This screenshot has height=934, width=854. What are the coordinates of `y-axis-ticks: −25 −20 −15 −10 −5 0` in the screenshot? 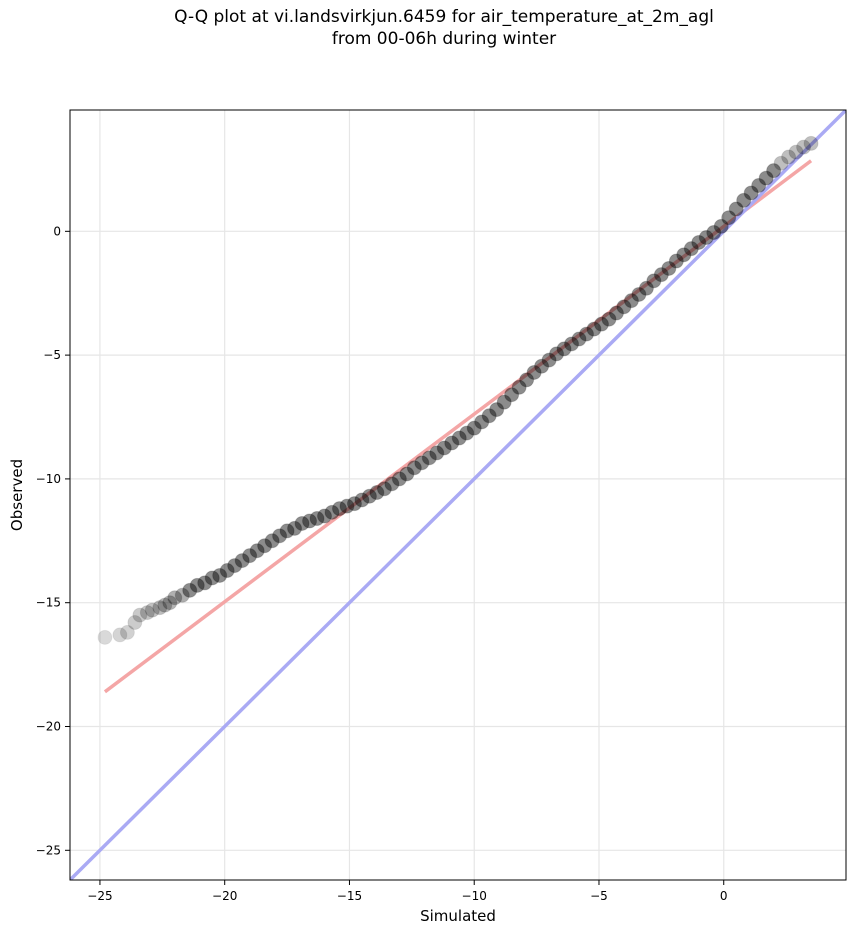 It's located at (53, 540).